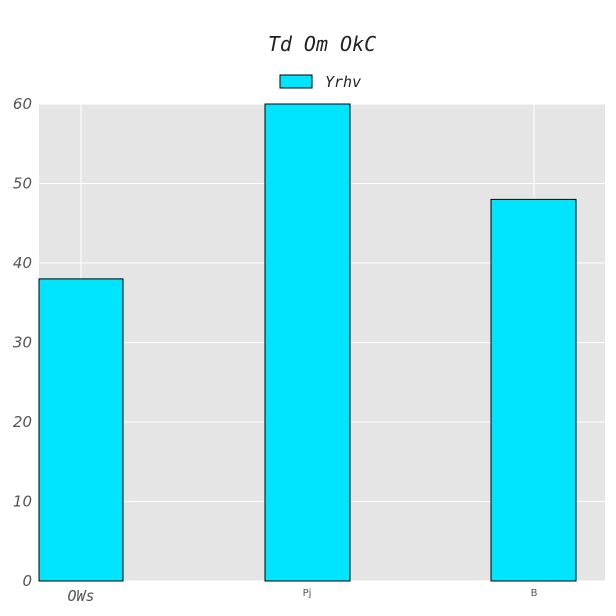 This screenshot has height=616, width=616. Describe the element at coordinates (296, 81) in the screenshot. I see `legend-swatch` at that location.